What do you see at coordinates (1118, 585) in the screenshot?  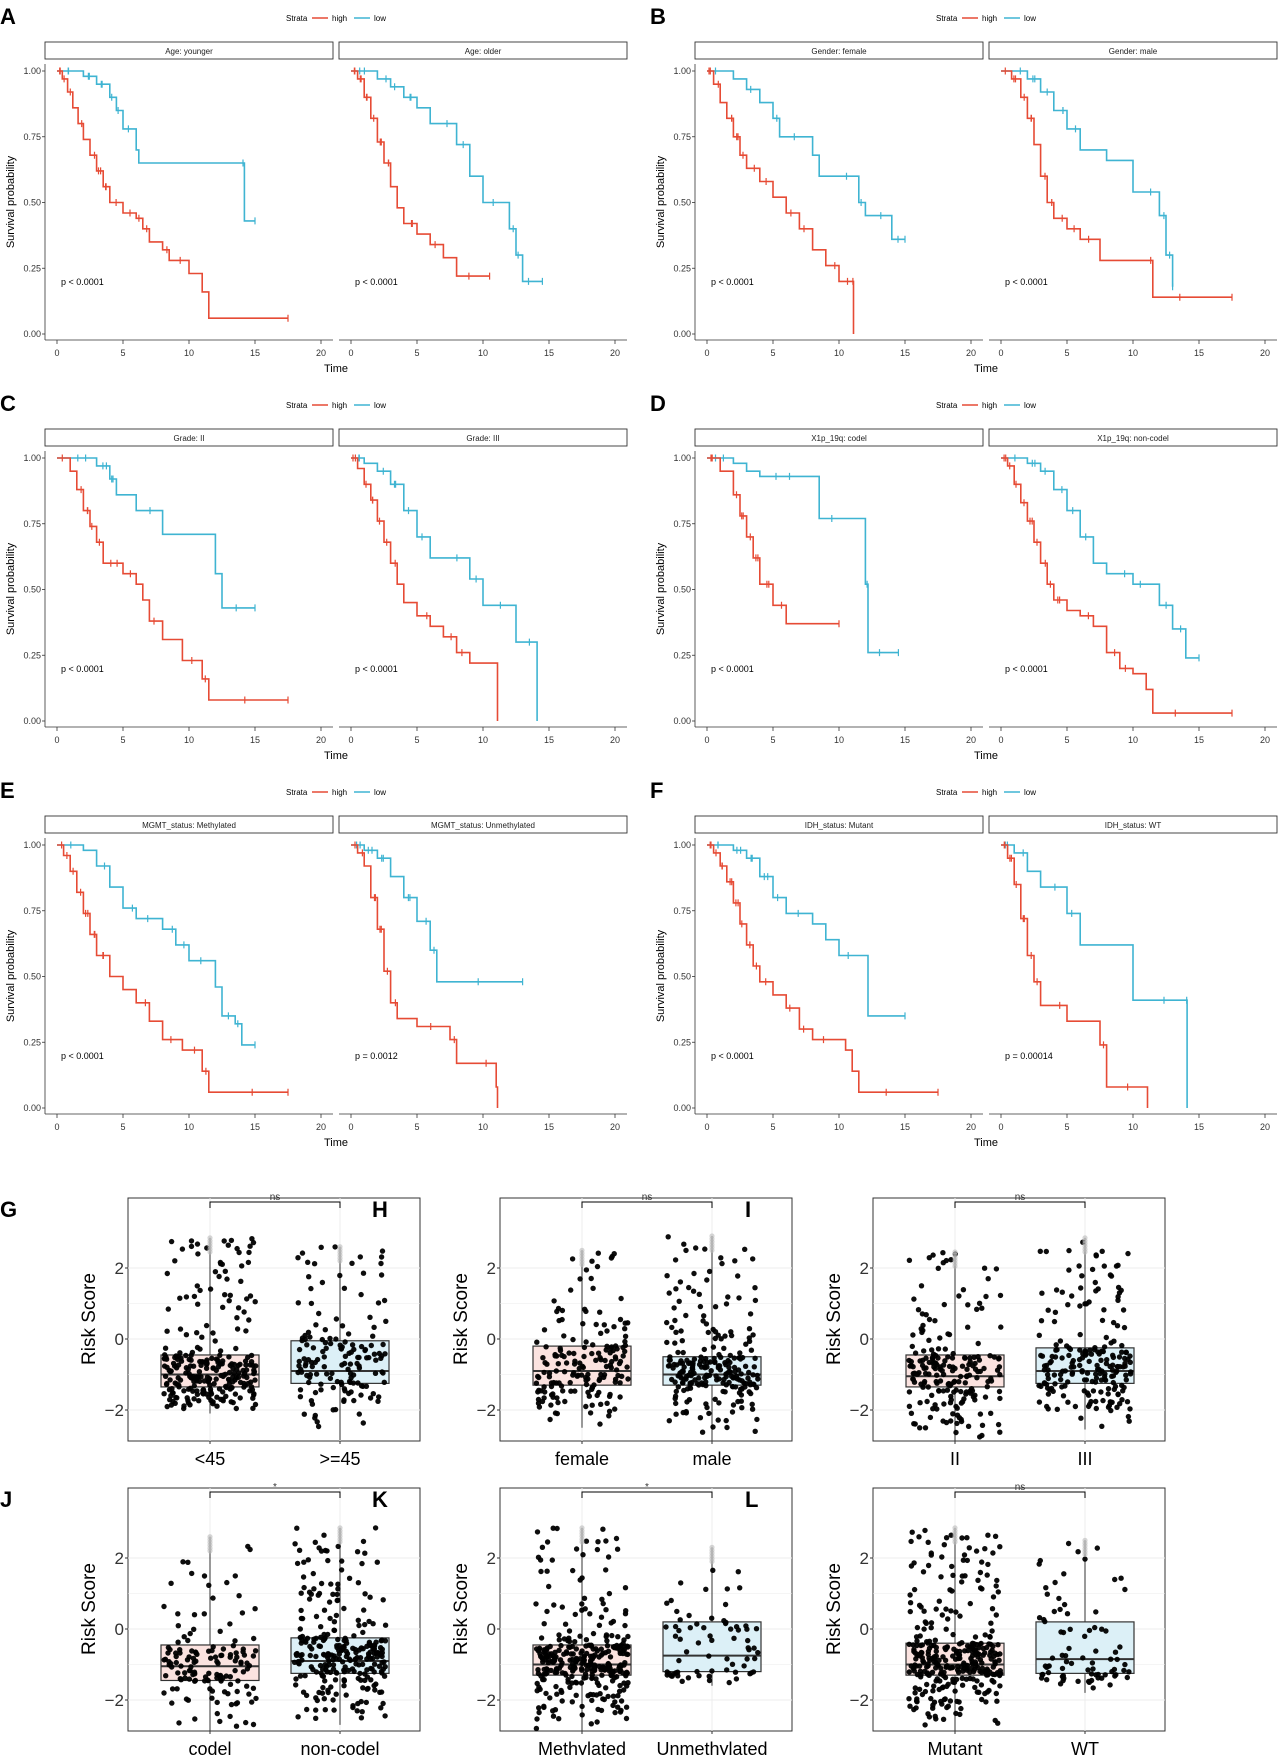 I see `censor-marks-high` at bounding box center [1118, 585].